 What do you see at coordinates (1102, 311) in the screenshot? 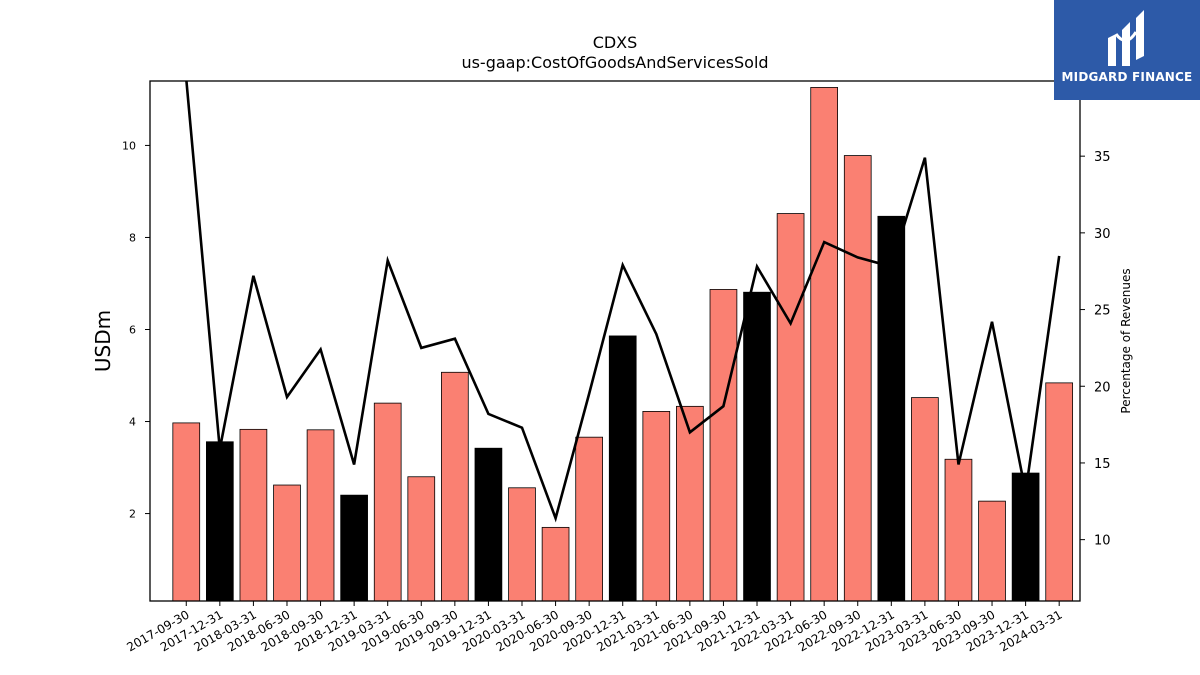
I see `y2-tick-label: 25` at bounding box center [1102, 311].